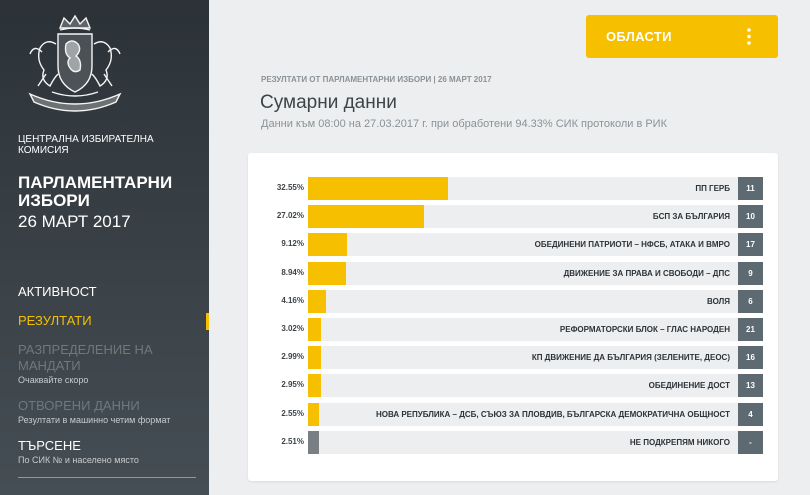 This screenshot has width=810, height=495. I want to click on result-bar-track: ДВИЖЕНИЕ ЗА ПРАВА И СВОБОДИ – ДПС, so click(523, 273).